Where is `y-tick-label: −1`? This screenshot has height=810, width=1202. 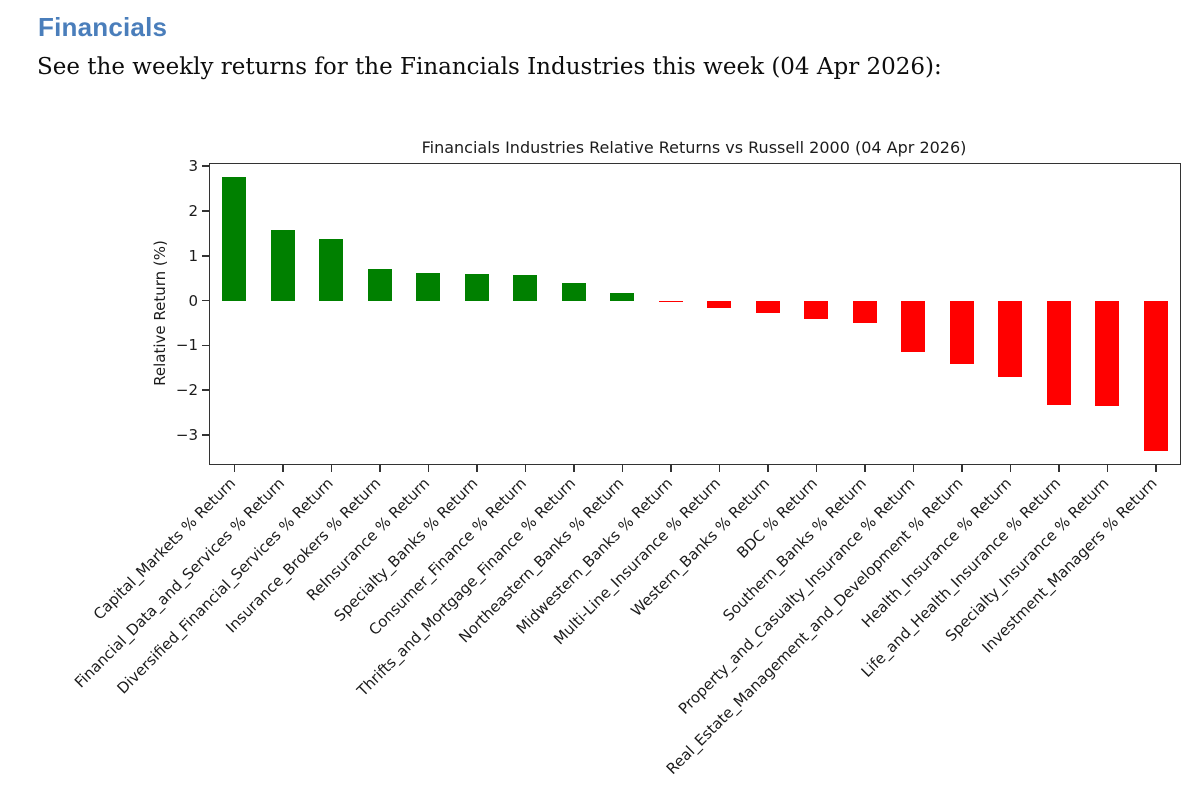 y-tick-label: −1 is located at coordinates (186, 345).